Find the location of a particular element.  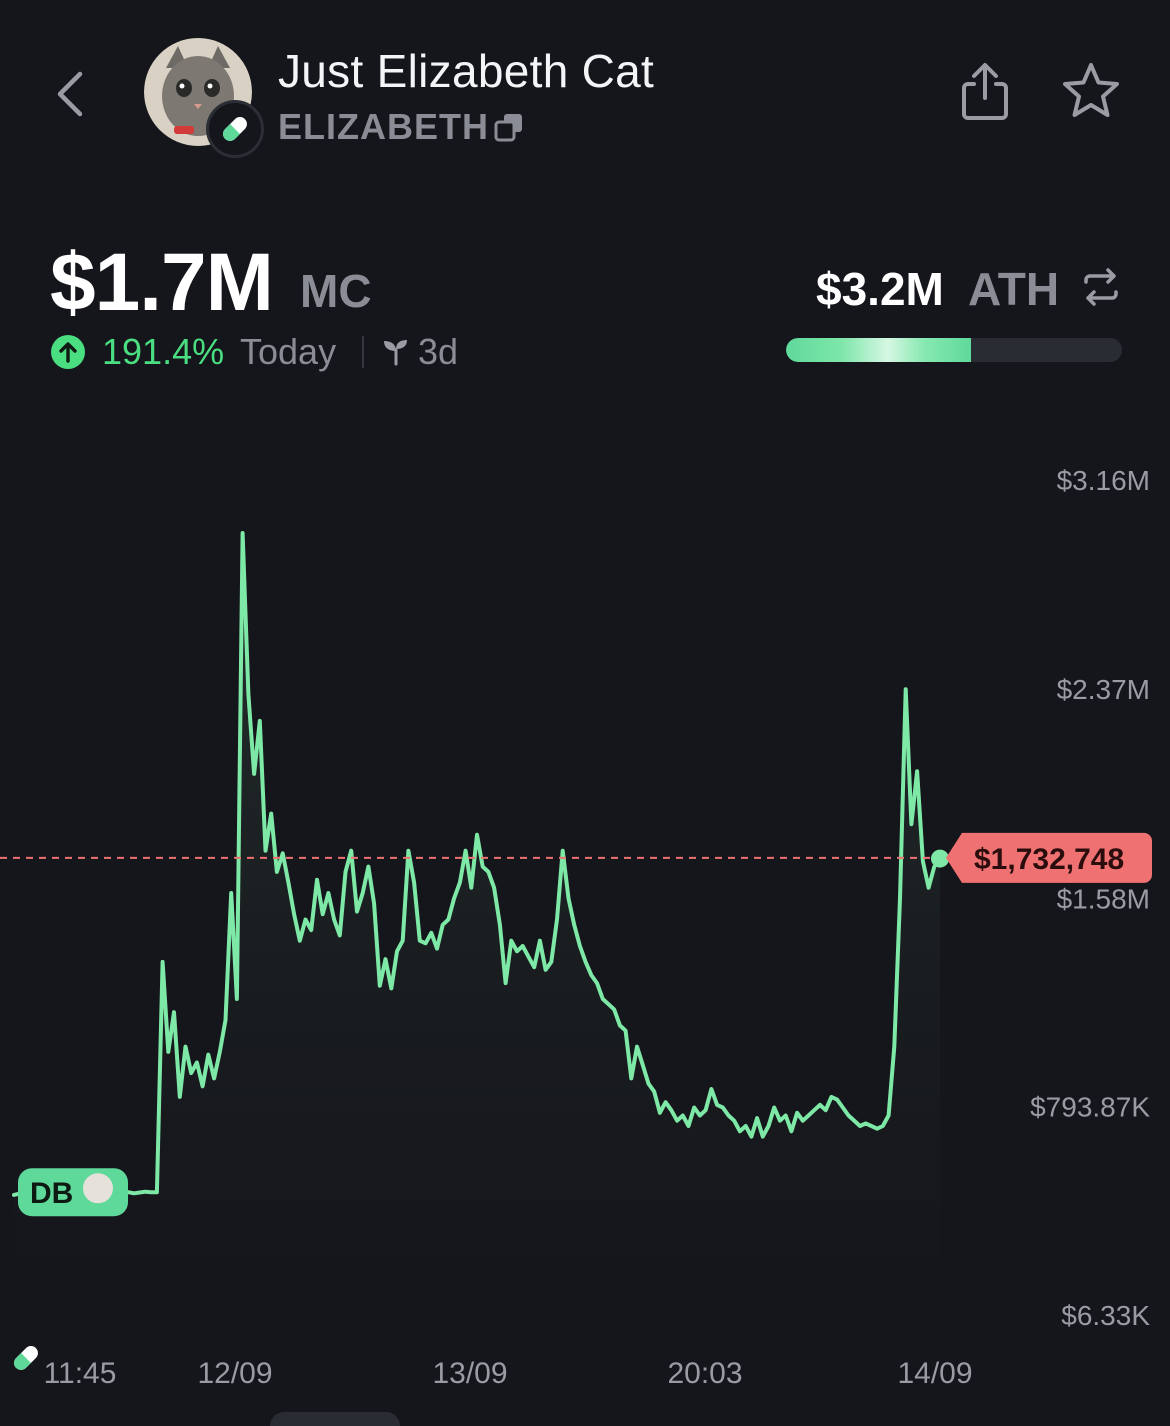

share-button is located at coordinates (985, 91).